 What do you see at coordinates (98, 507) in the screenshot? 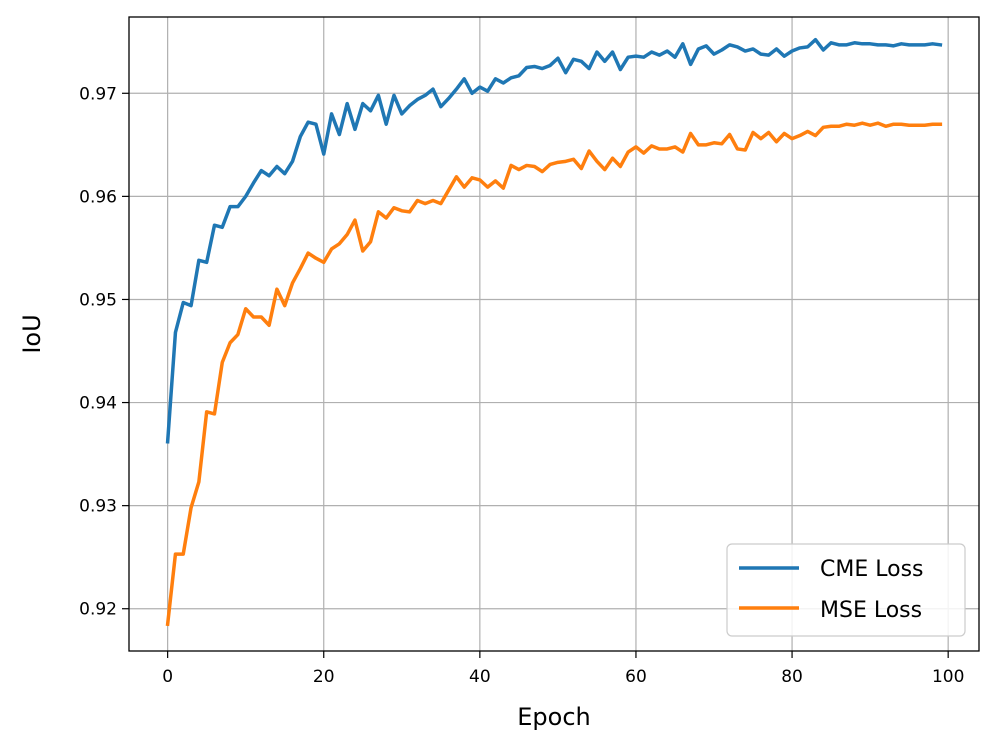
I see `y-tick-label: 0.93` at bounding box center [98, 507].